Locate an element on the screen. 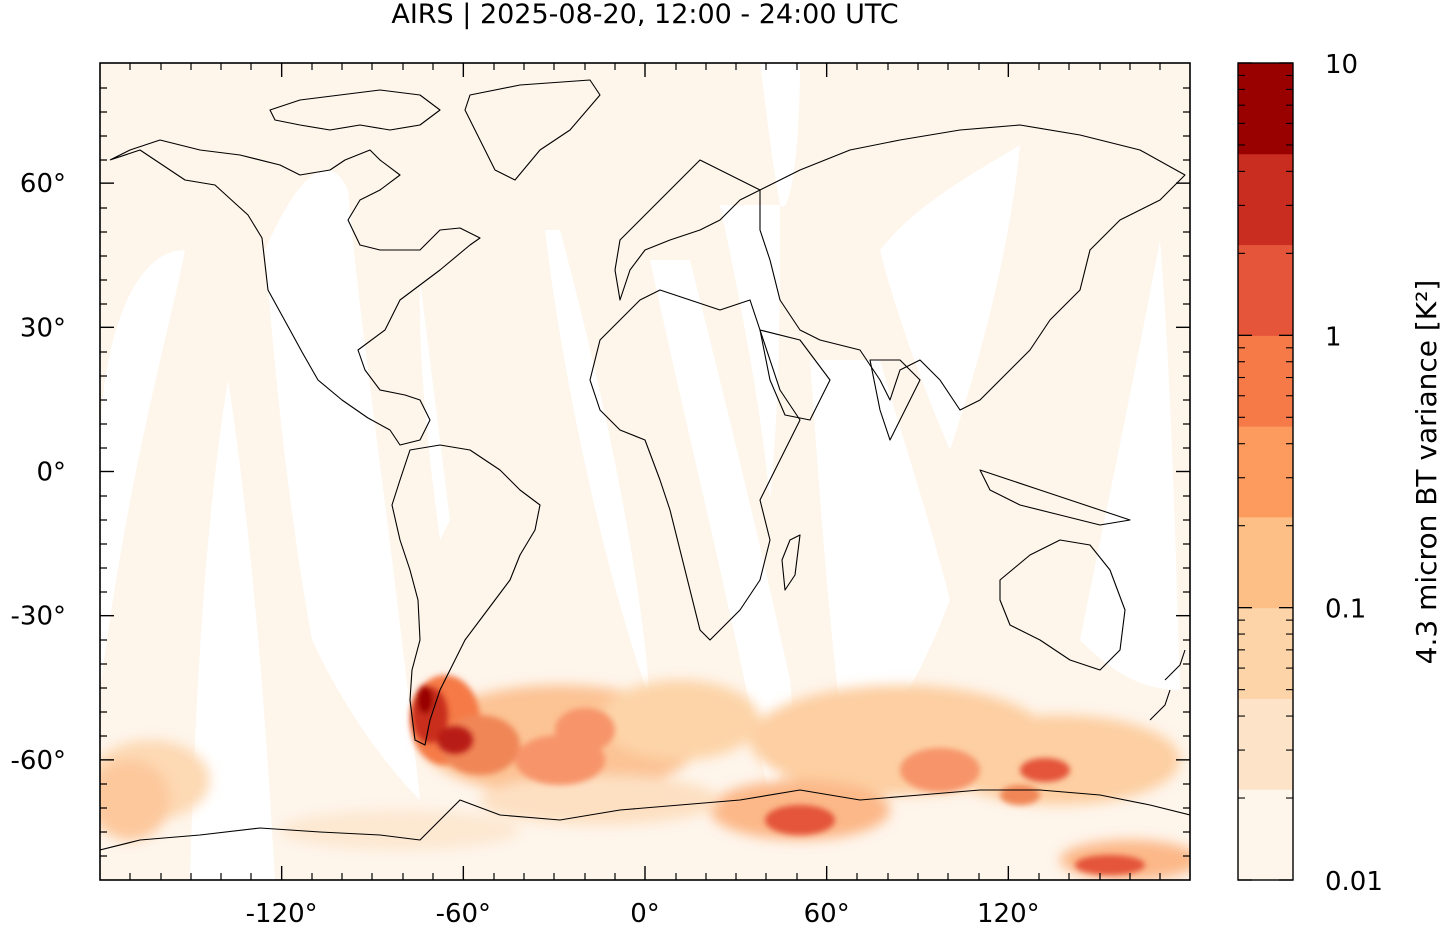 The width and height of the screenshot is (1442, 930). coastline-arctic-islands is located at coordinates (355, 110).